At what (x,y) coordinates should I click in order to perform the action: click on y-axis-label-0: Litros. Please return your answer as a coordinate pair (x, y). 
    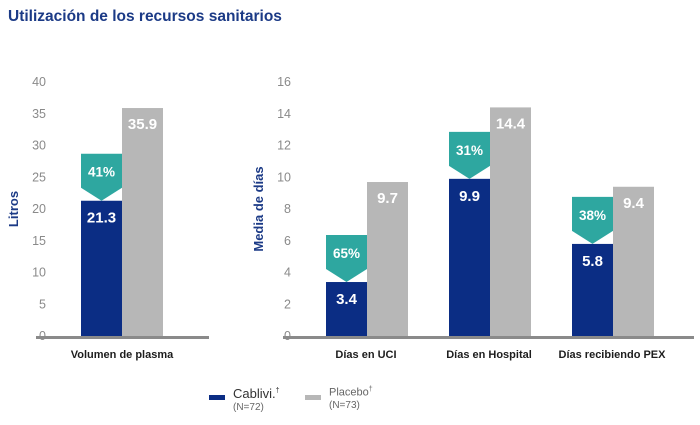
    Looking at the image, I should click on (13, 209).